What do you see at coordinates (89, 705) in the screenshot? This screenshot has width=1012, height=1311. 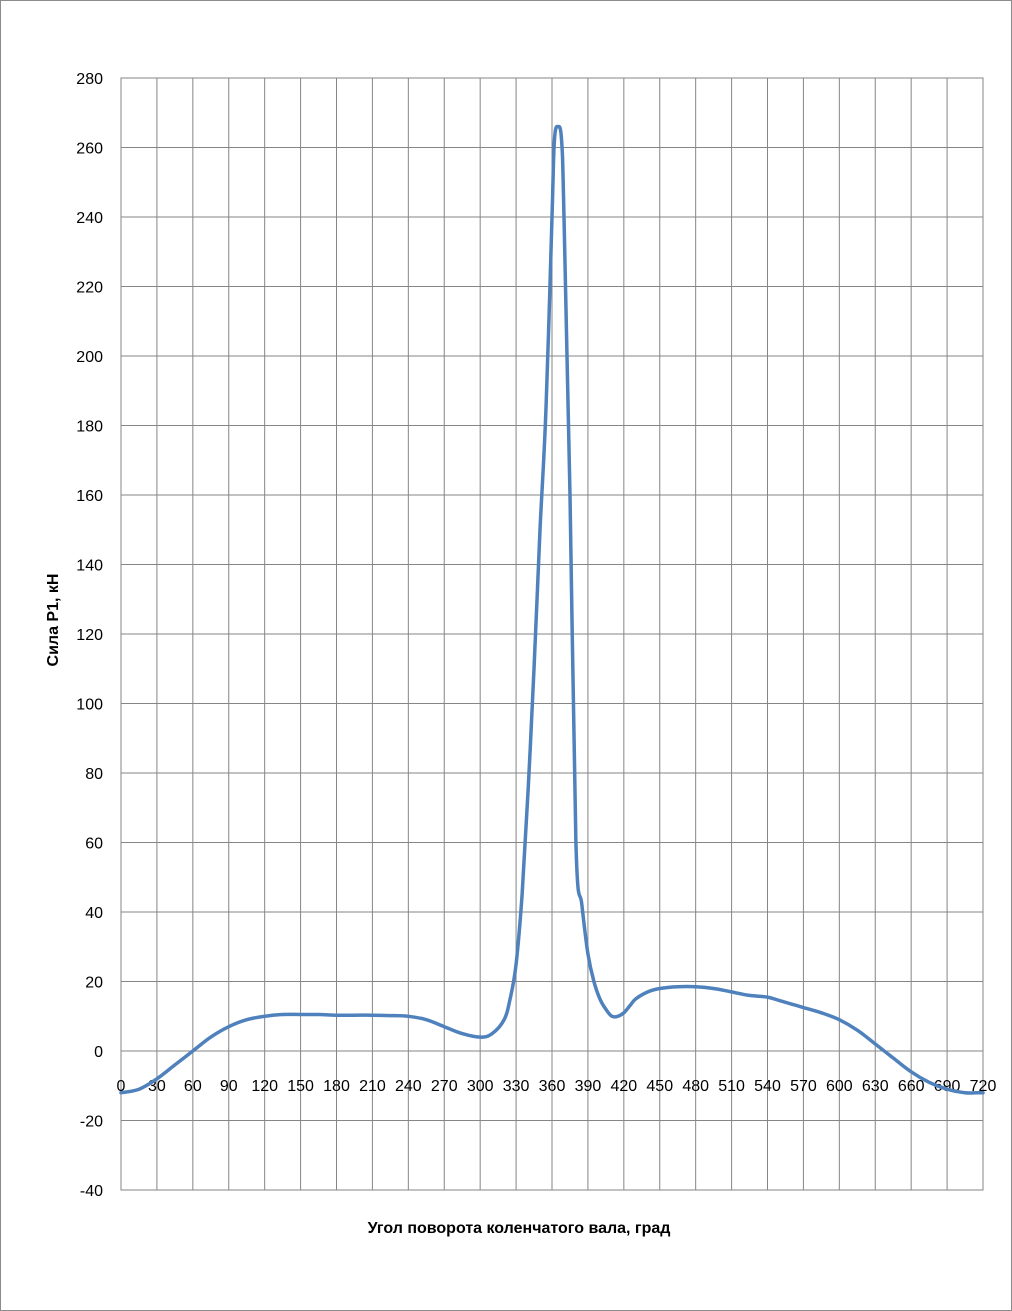 I see `y-tick-label: 100` at bounding box center [89, 705].